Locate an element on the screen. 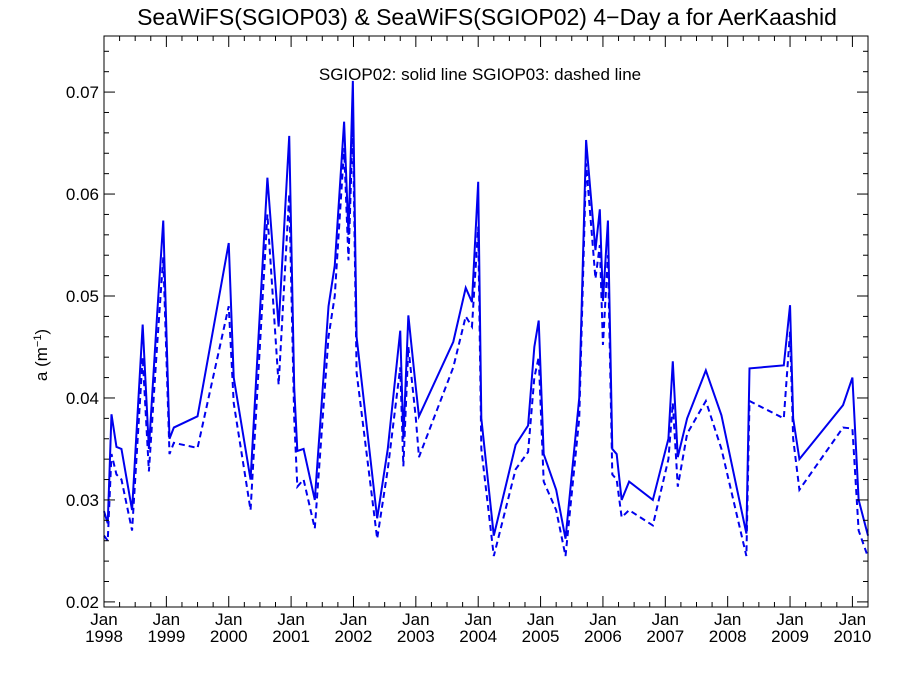  y-tick-label: 0.04 is located at coordinates (82, 398).